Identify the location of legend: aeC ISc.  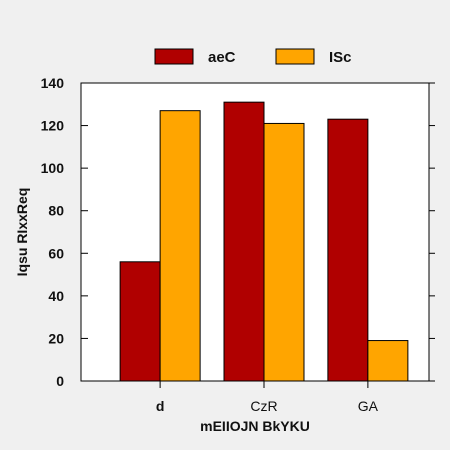
(253, 57).